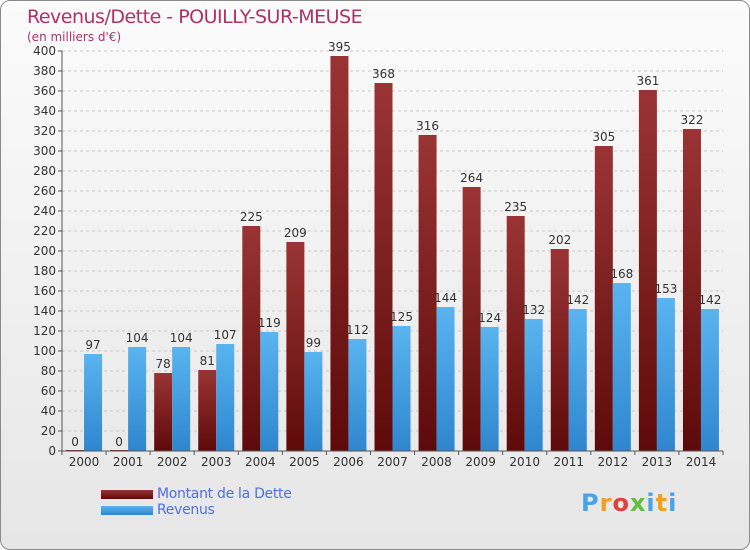 This screenshot has width=750, height=550. What do you see at coordinates (348, 462) in the screenshot?
I see `x-tick-label: 2006` at bounding box center [348, 462].